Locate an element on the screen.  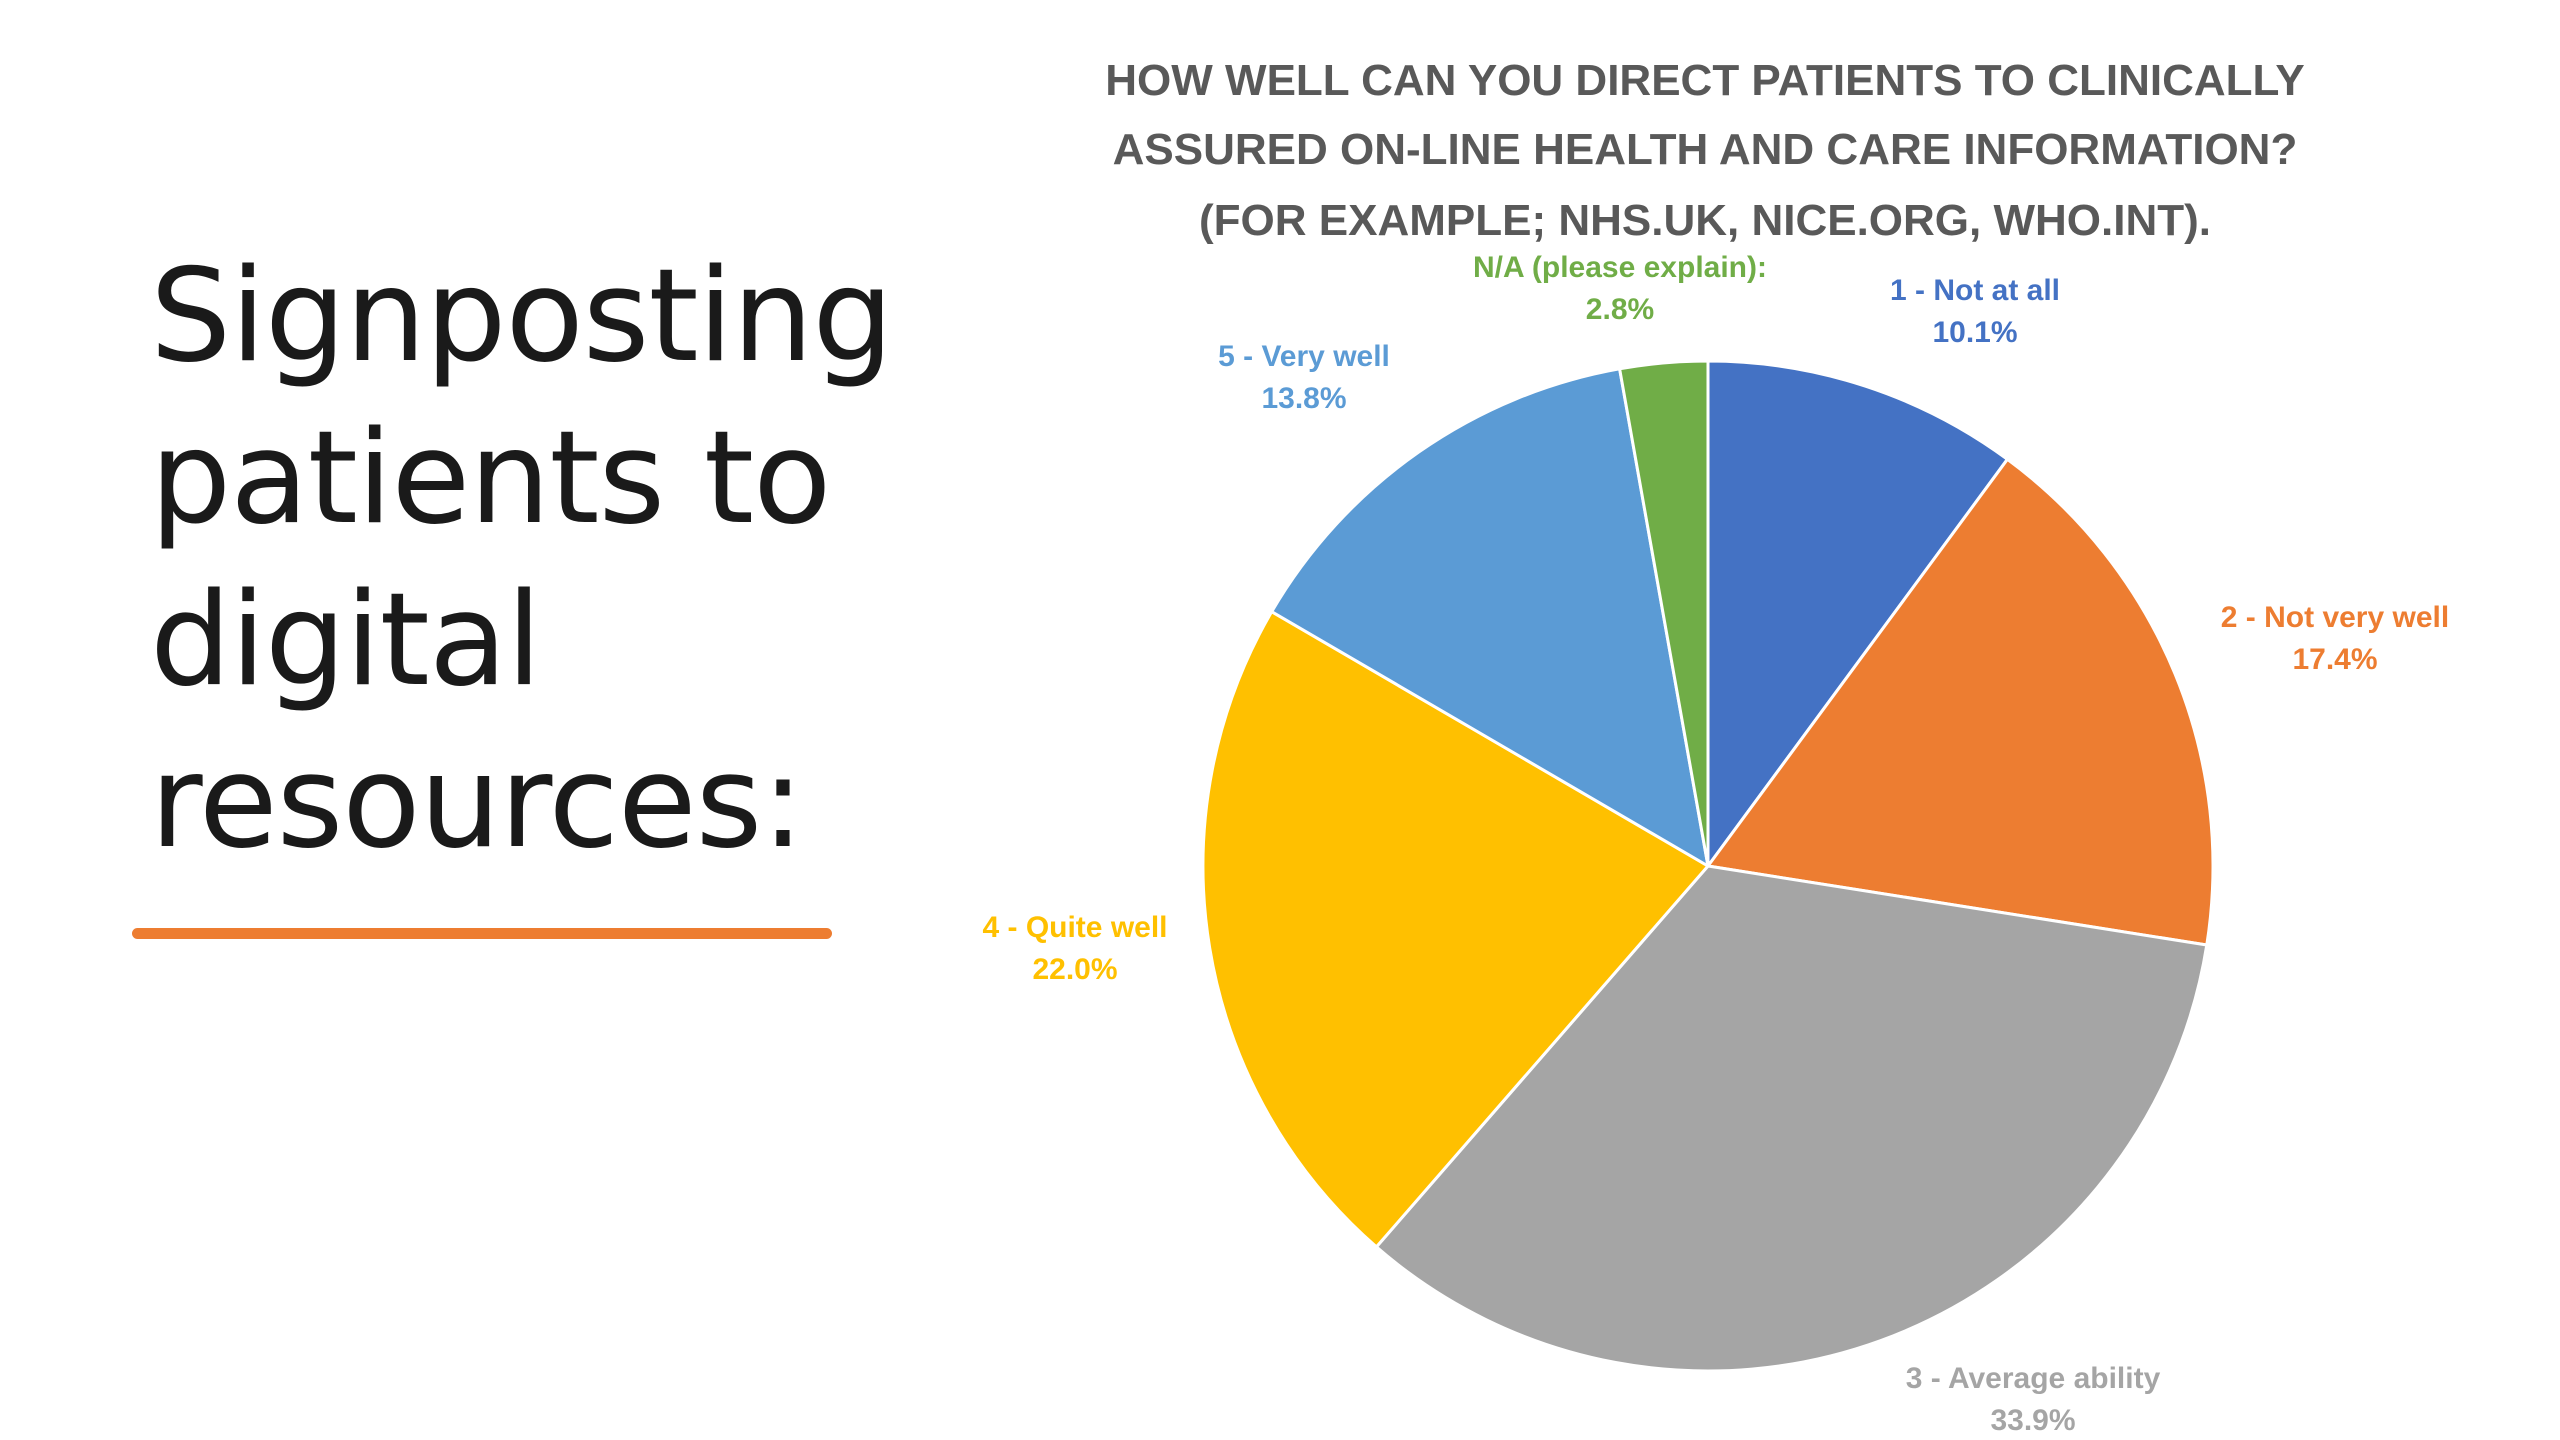
slice-label: 3 - Average ability is located at coordinates (2033, 1378).